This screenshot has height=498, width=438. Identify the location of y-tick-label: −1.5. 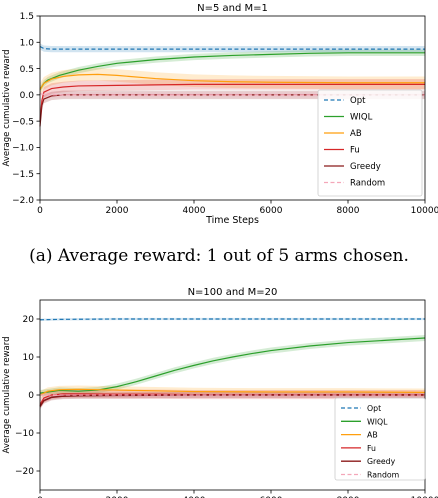
(23, 175).